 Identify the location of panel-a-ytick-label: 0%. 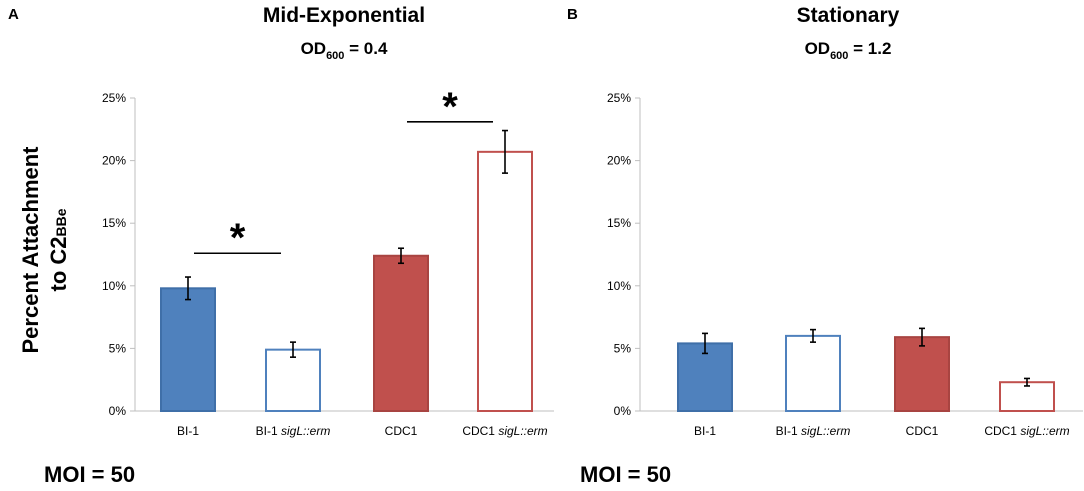
(118, 411).